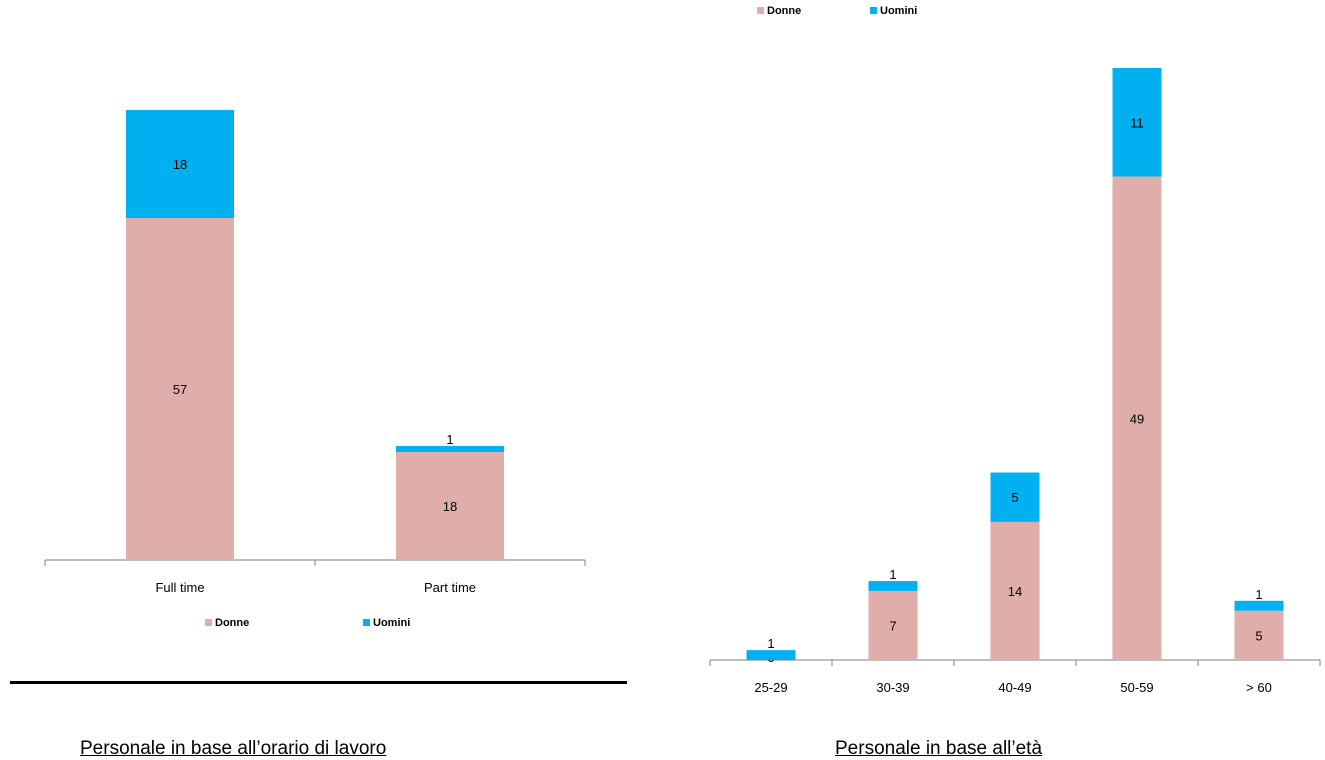 The height and width of the screenshot is (760, 1325). Describe the element at coordinates (1014, 687) in the screenshot. I see `chart-age-tick-label: 40-49` at that location.